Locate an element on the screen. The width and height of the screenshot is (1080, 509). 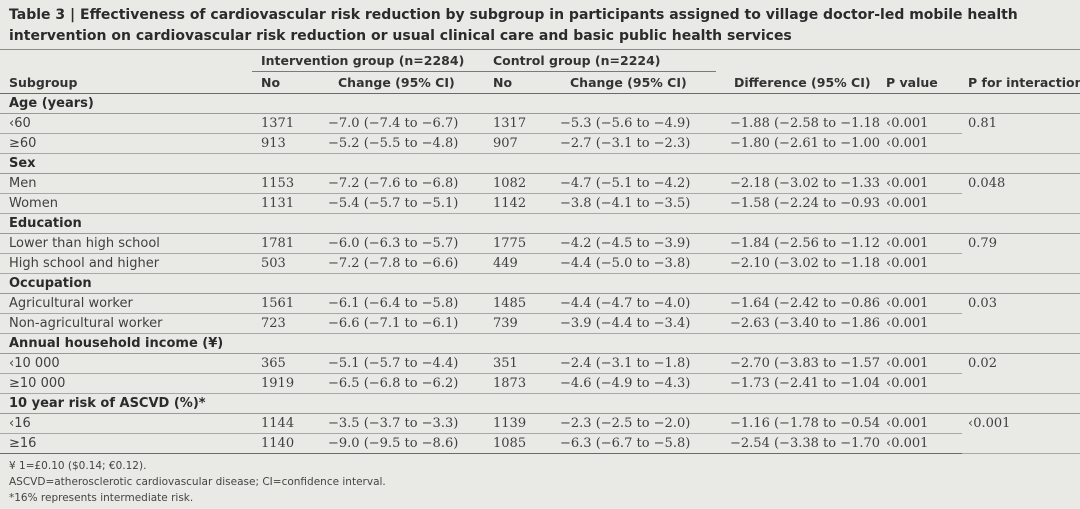
intervention-no-cell: 1153 is located at coordinates (283, 183).